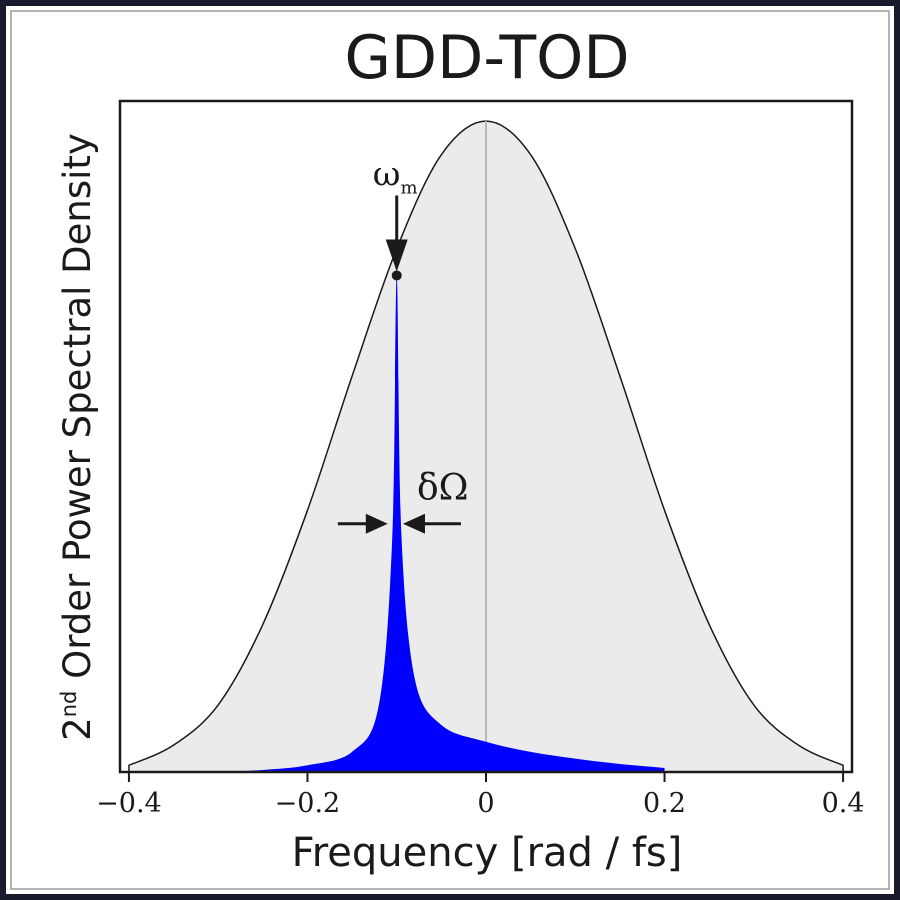 The height and width of the screenshot is (900, 900). Describe the element at coordinates (408, 187) in the screenshot. I see `omega-subscript: m` at that location.